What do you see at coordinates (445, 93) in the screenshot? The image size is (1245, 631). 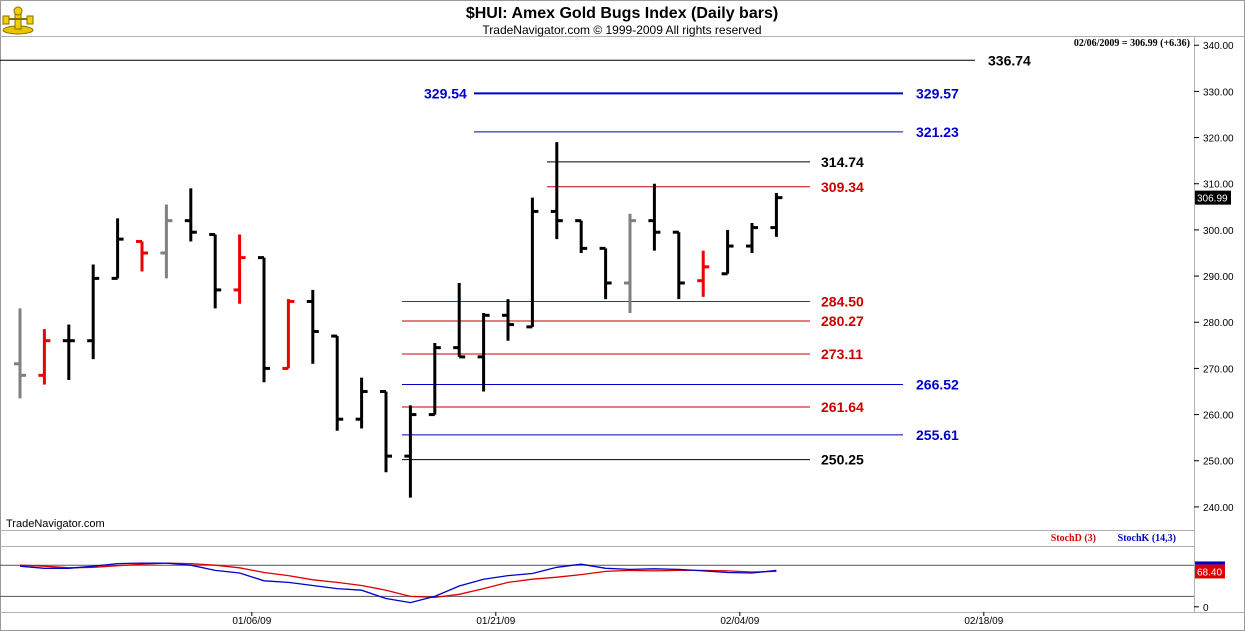 I see `level-label-left: 329.54` at bounding box center [445, 93].